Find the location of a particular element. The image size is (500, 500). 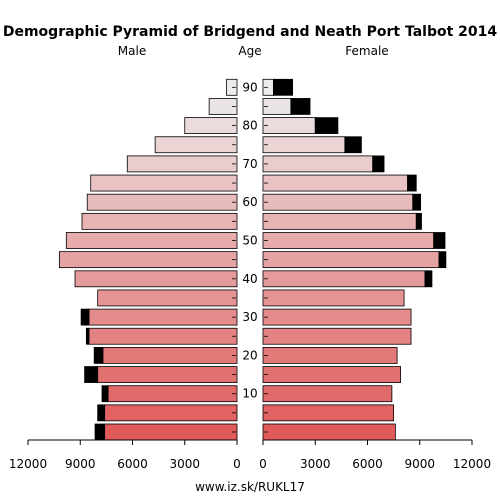

age-tick-label: 30 is located at coordinates (249, 317).